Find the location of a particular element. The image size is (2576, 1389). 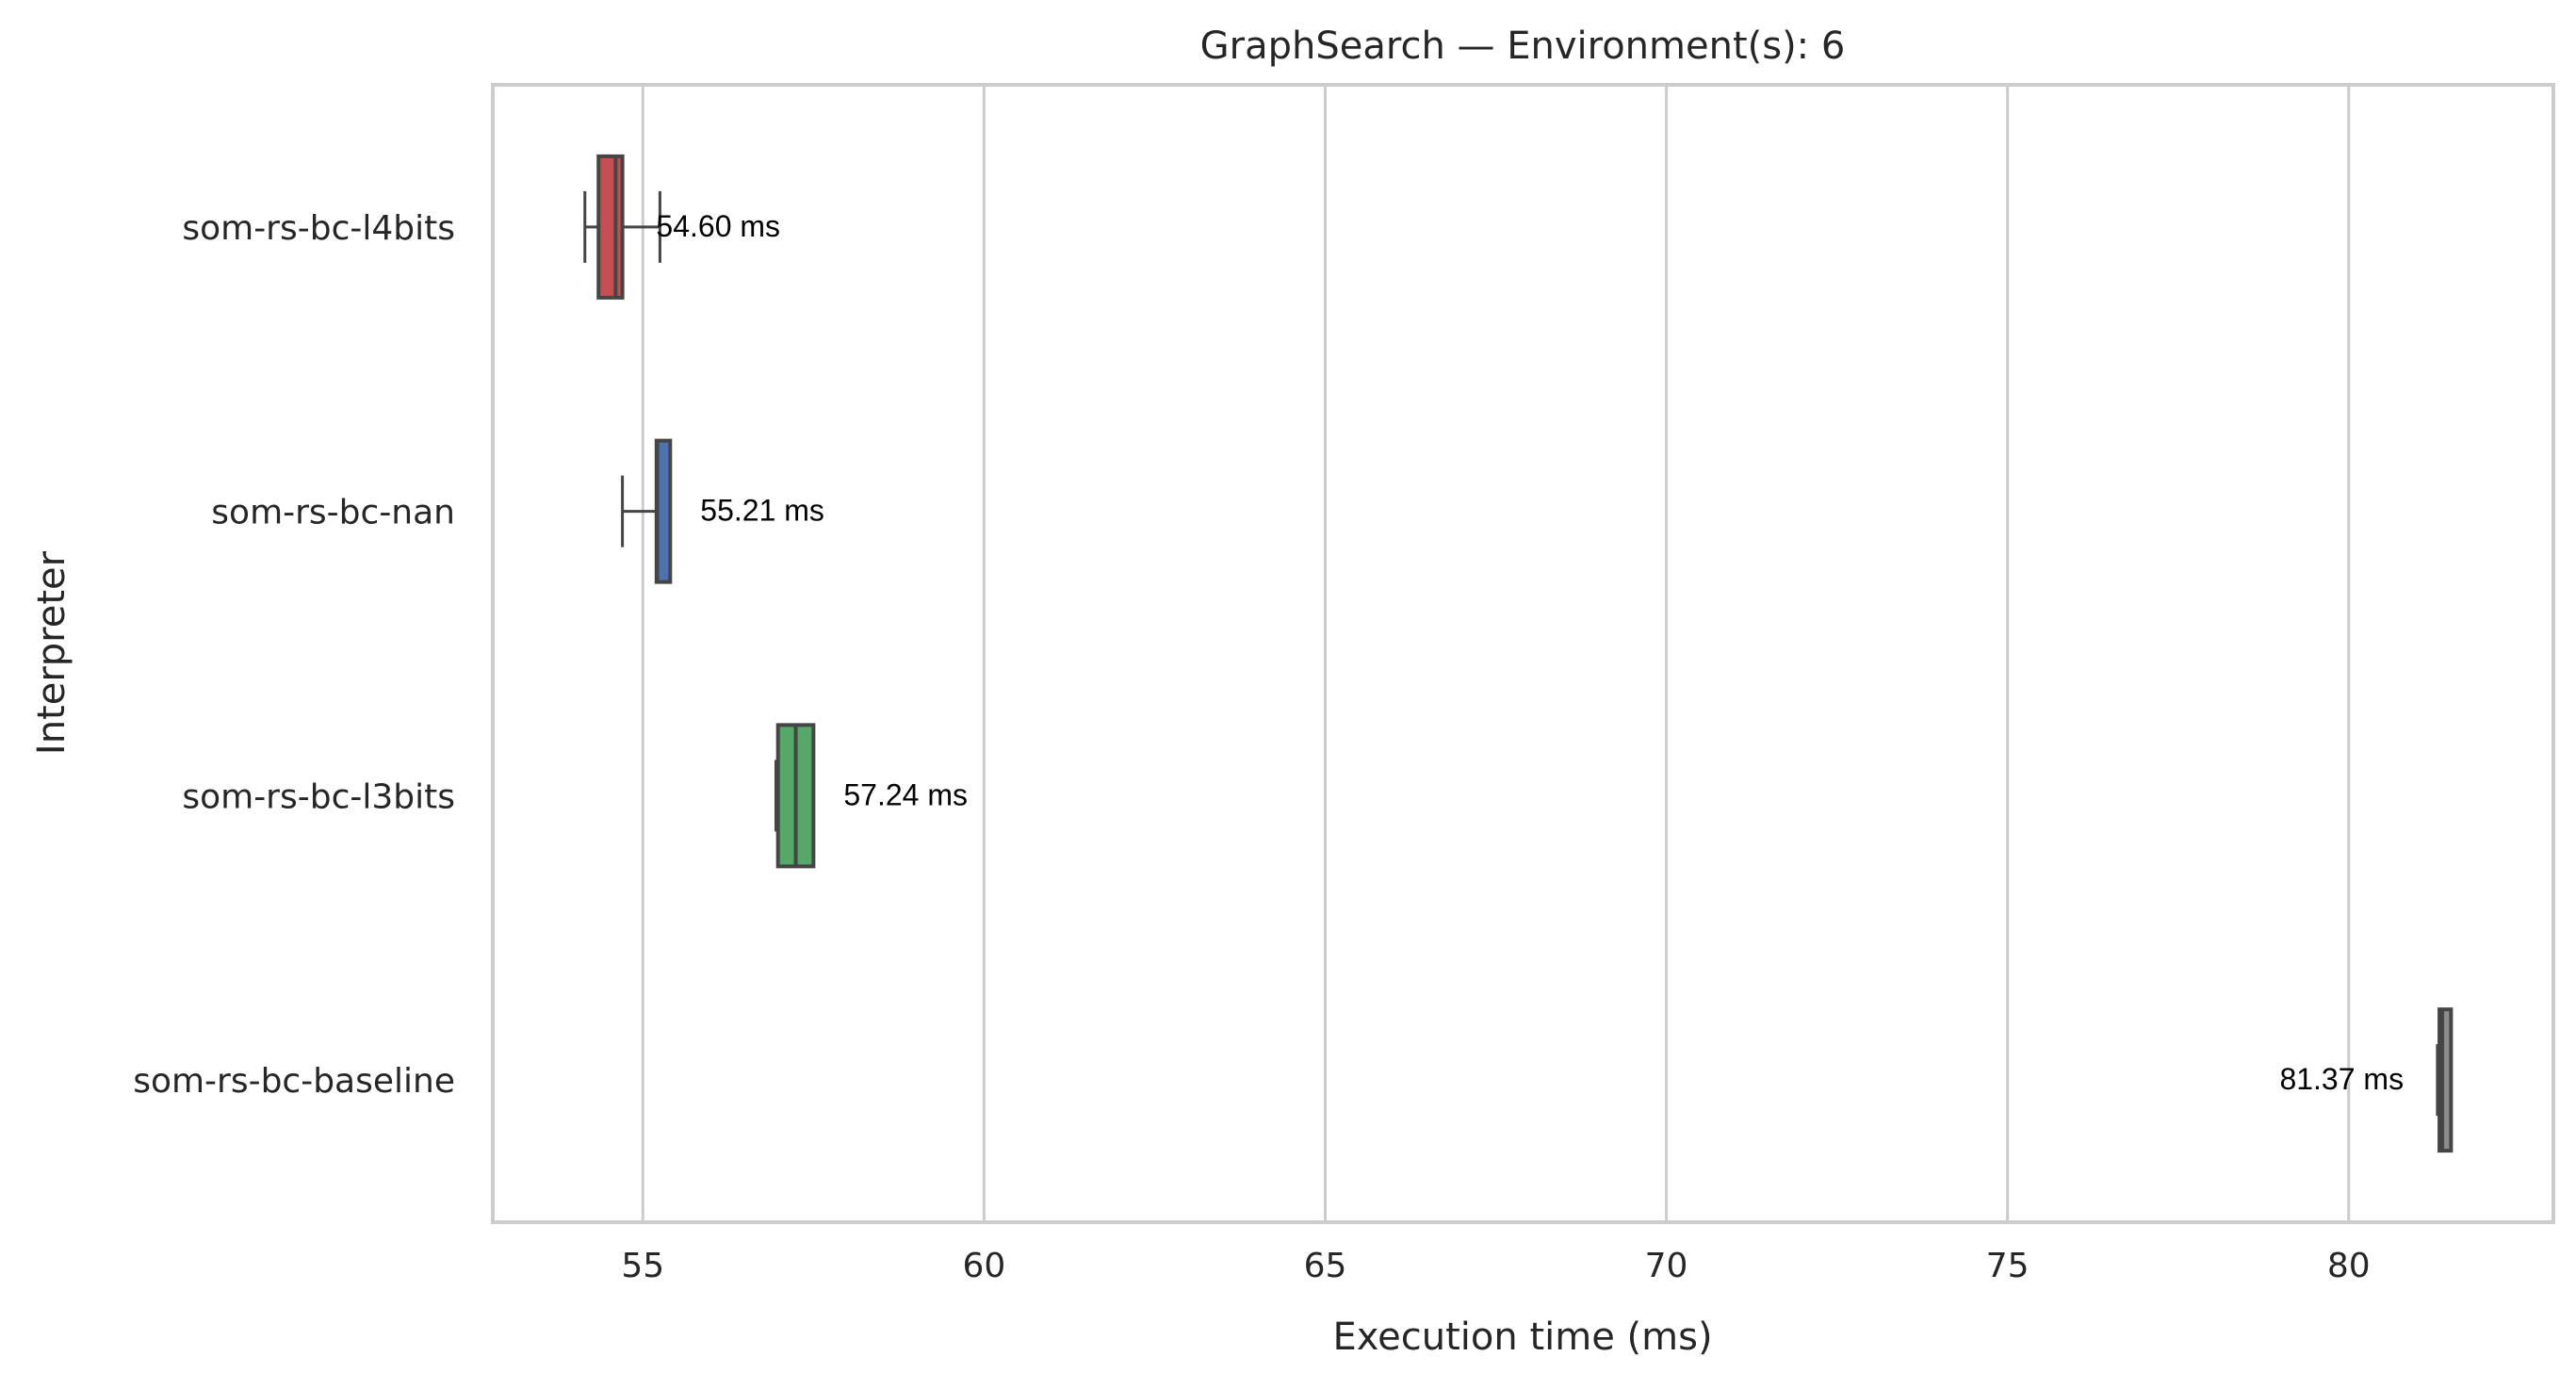

y-axis-label: Interpreter is located at coordinates (51, 652).